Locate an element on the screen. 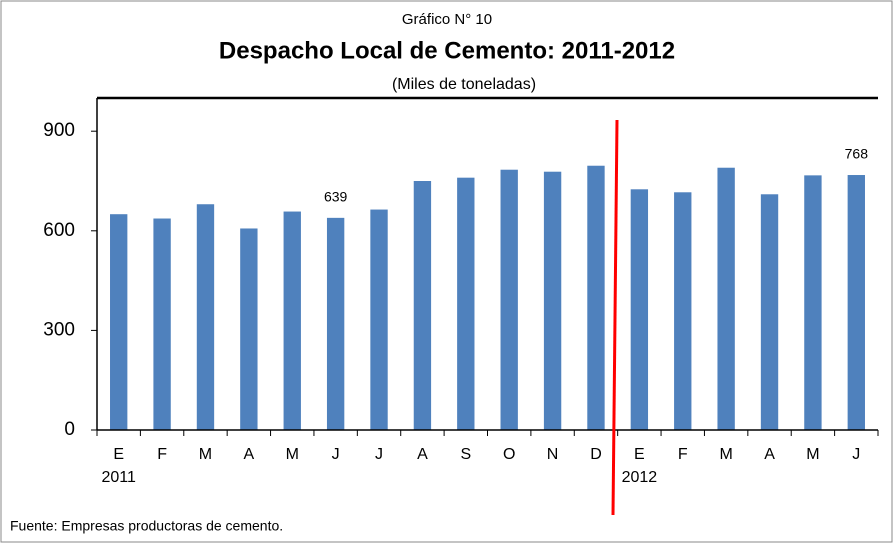 The width and height of the screenshot is (894, 544). year-label: 2012 is located at coordinates (640, 477).